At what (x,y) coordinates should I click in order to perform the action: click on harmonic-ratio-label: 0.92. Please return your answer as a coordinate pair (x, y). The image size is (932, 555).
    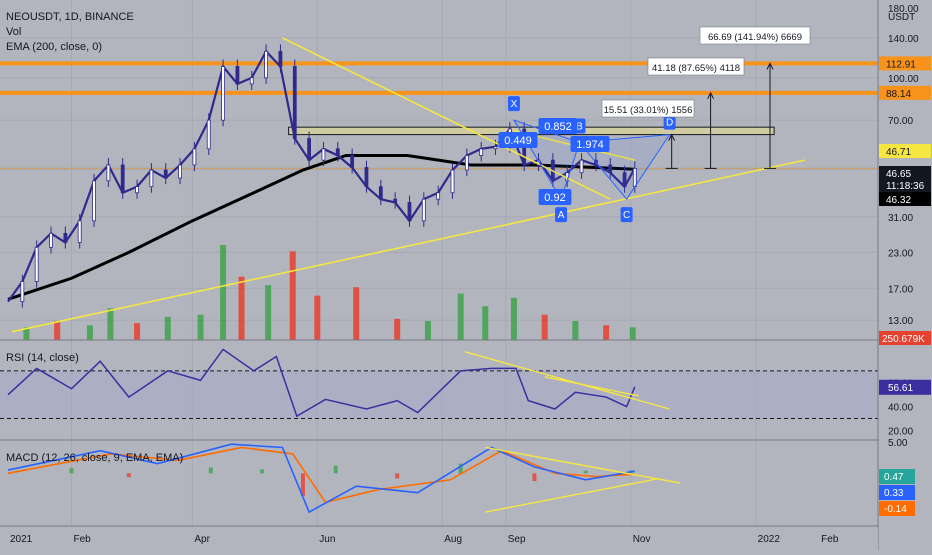
    Looking at the image, I should click on (554, 198).